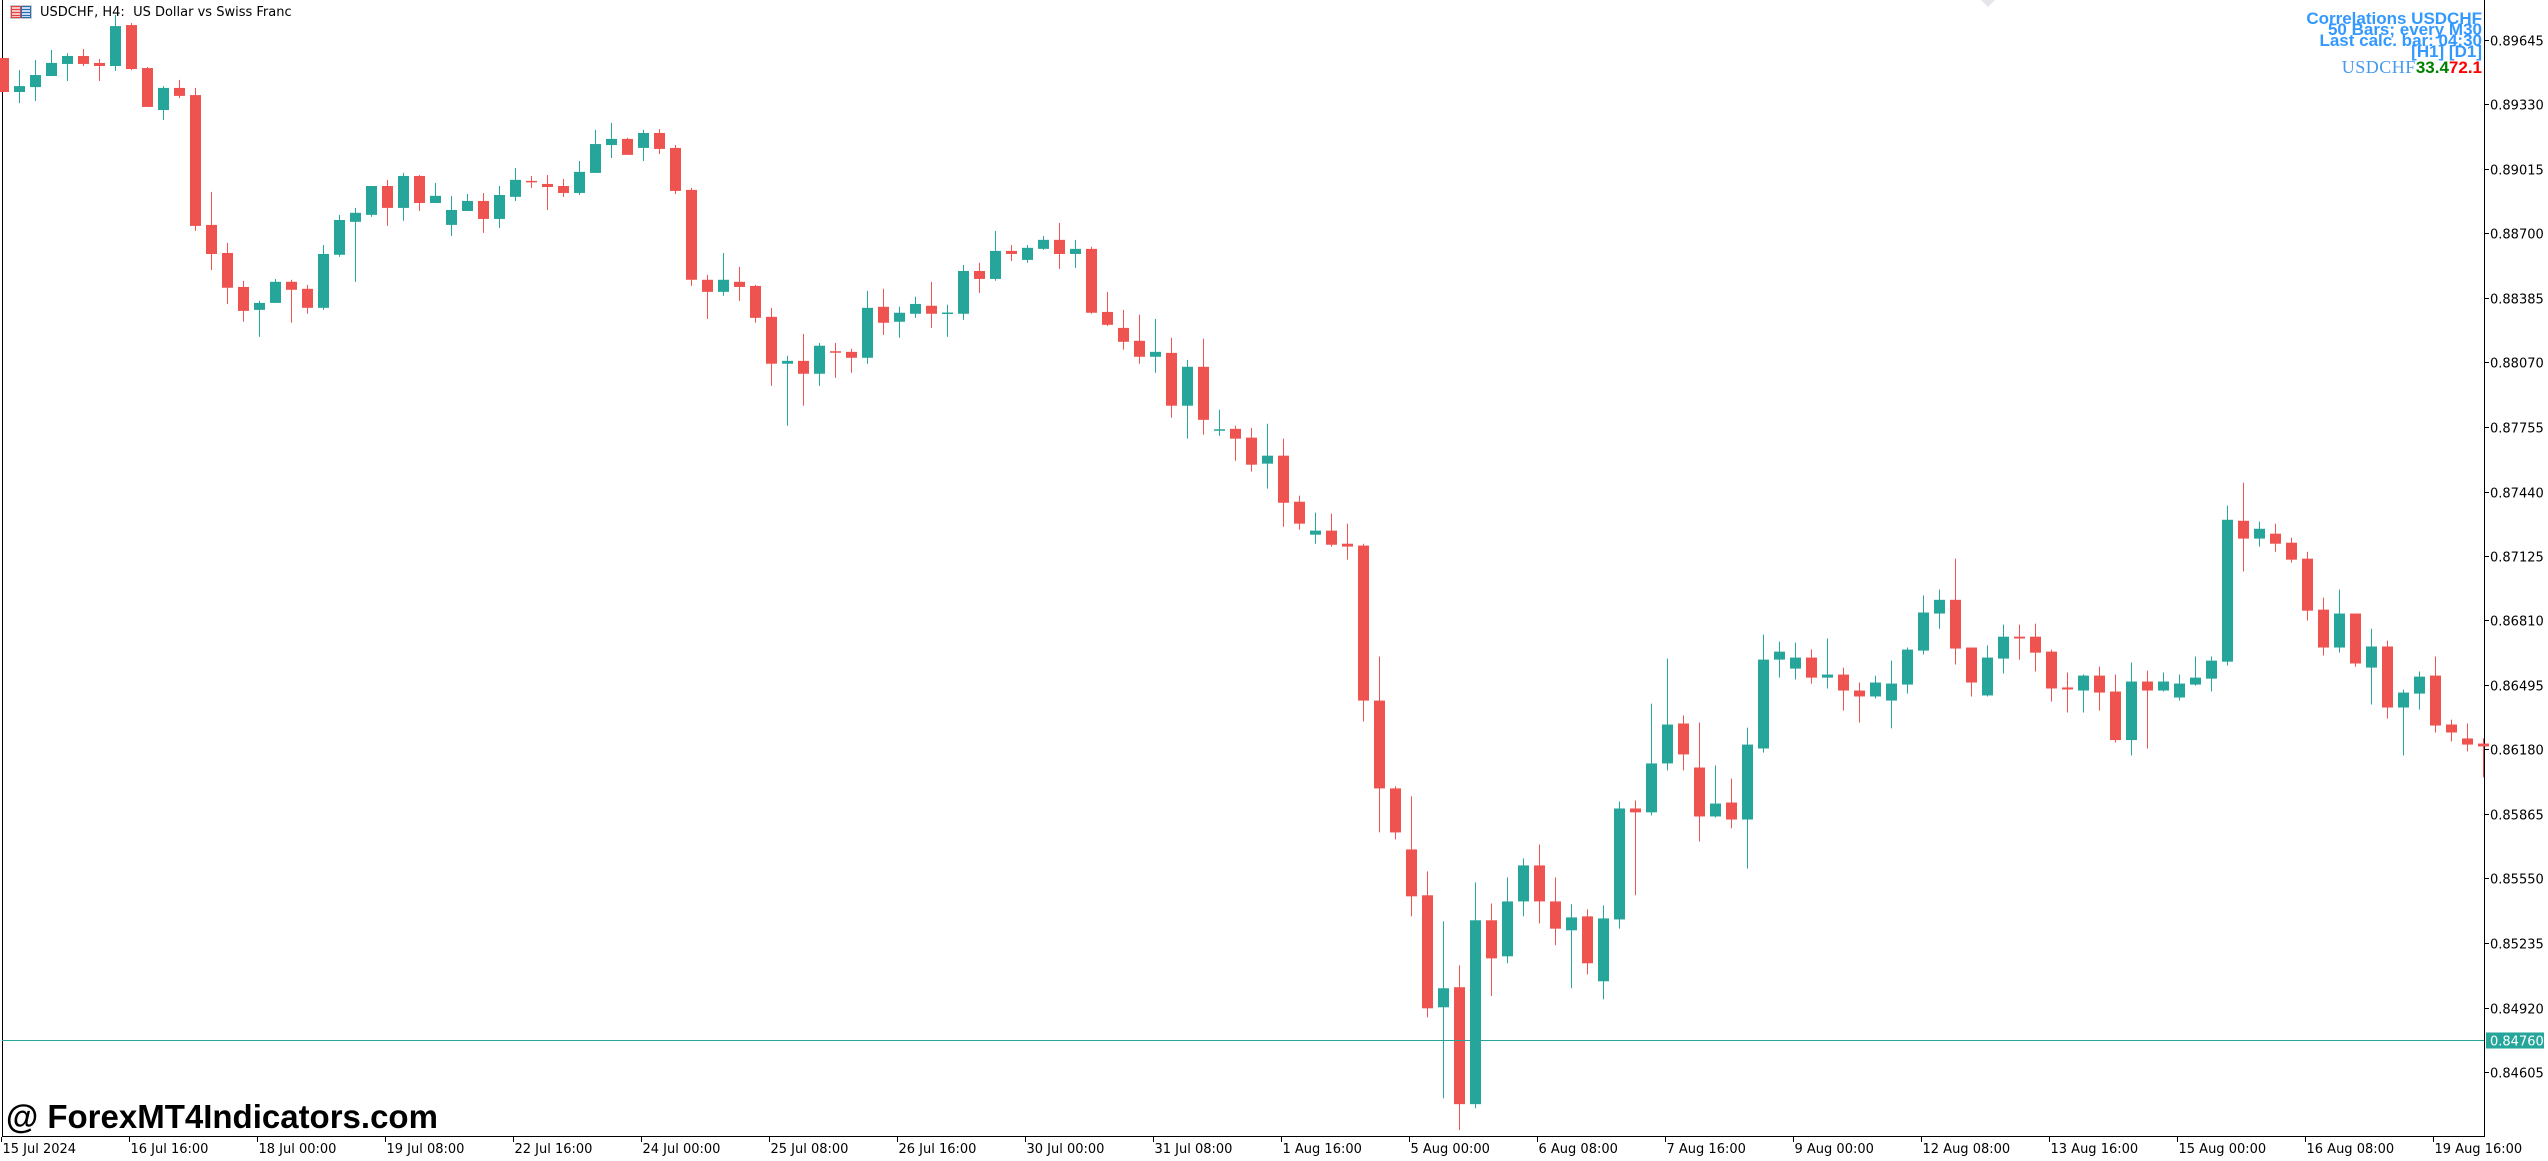 Image resolution: width=2548 pixels, height=1161 pixels. I want to click on time-tick-label: 13 Aug 16:00, so click(2095, 1149).